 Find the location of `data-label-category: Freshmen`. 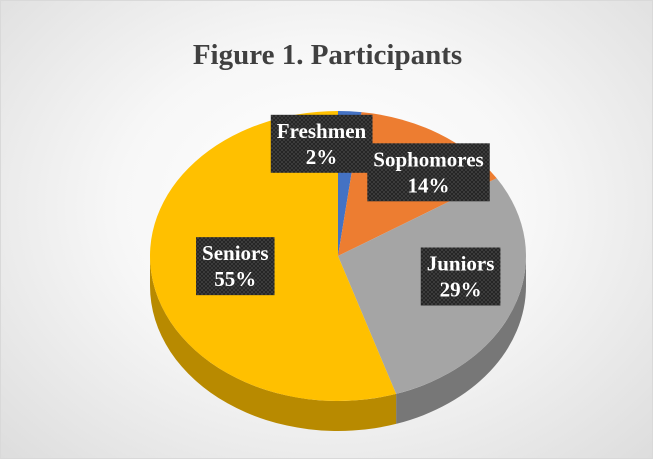

data-label-category: Freshmen is located at coordinates (322, 131).